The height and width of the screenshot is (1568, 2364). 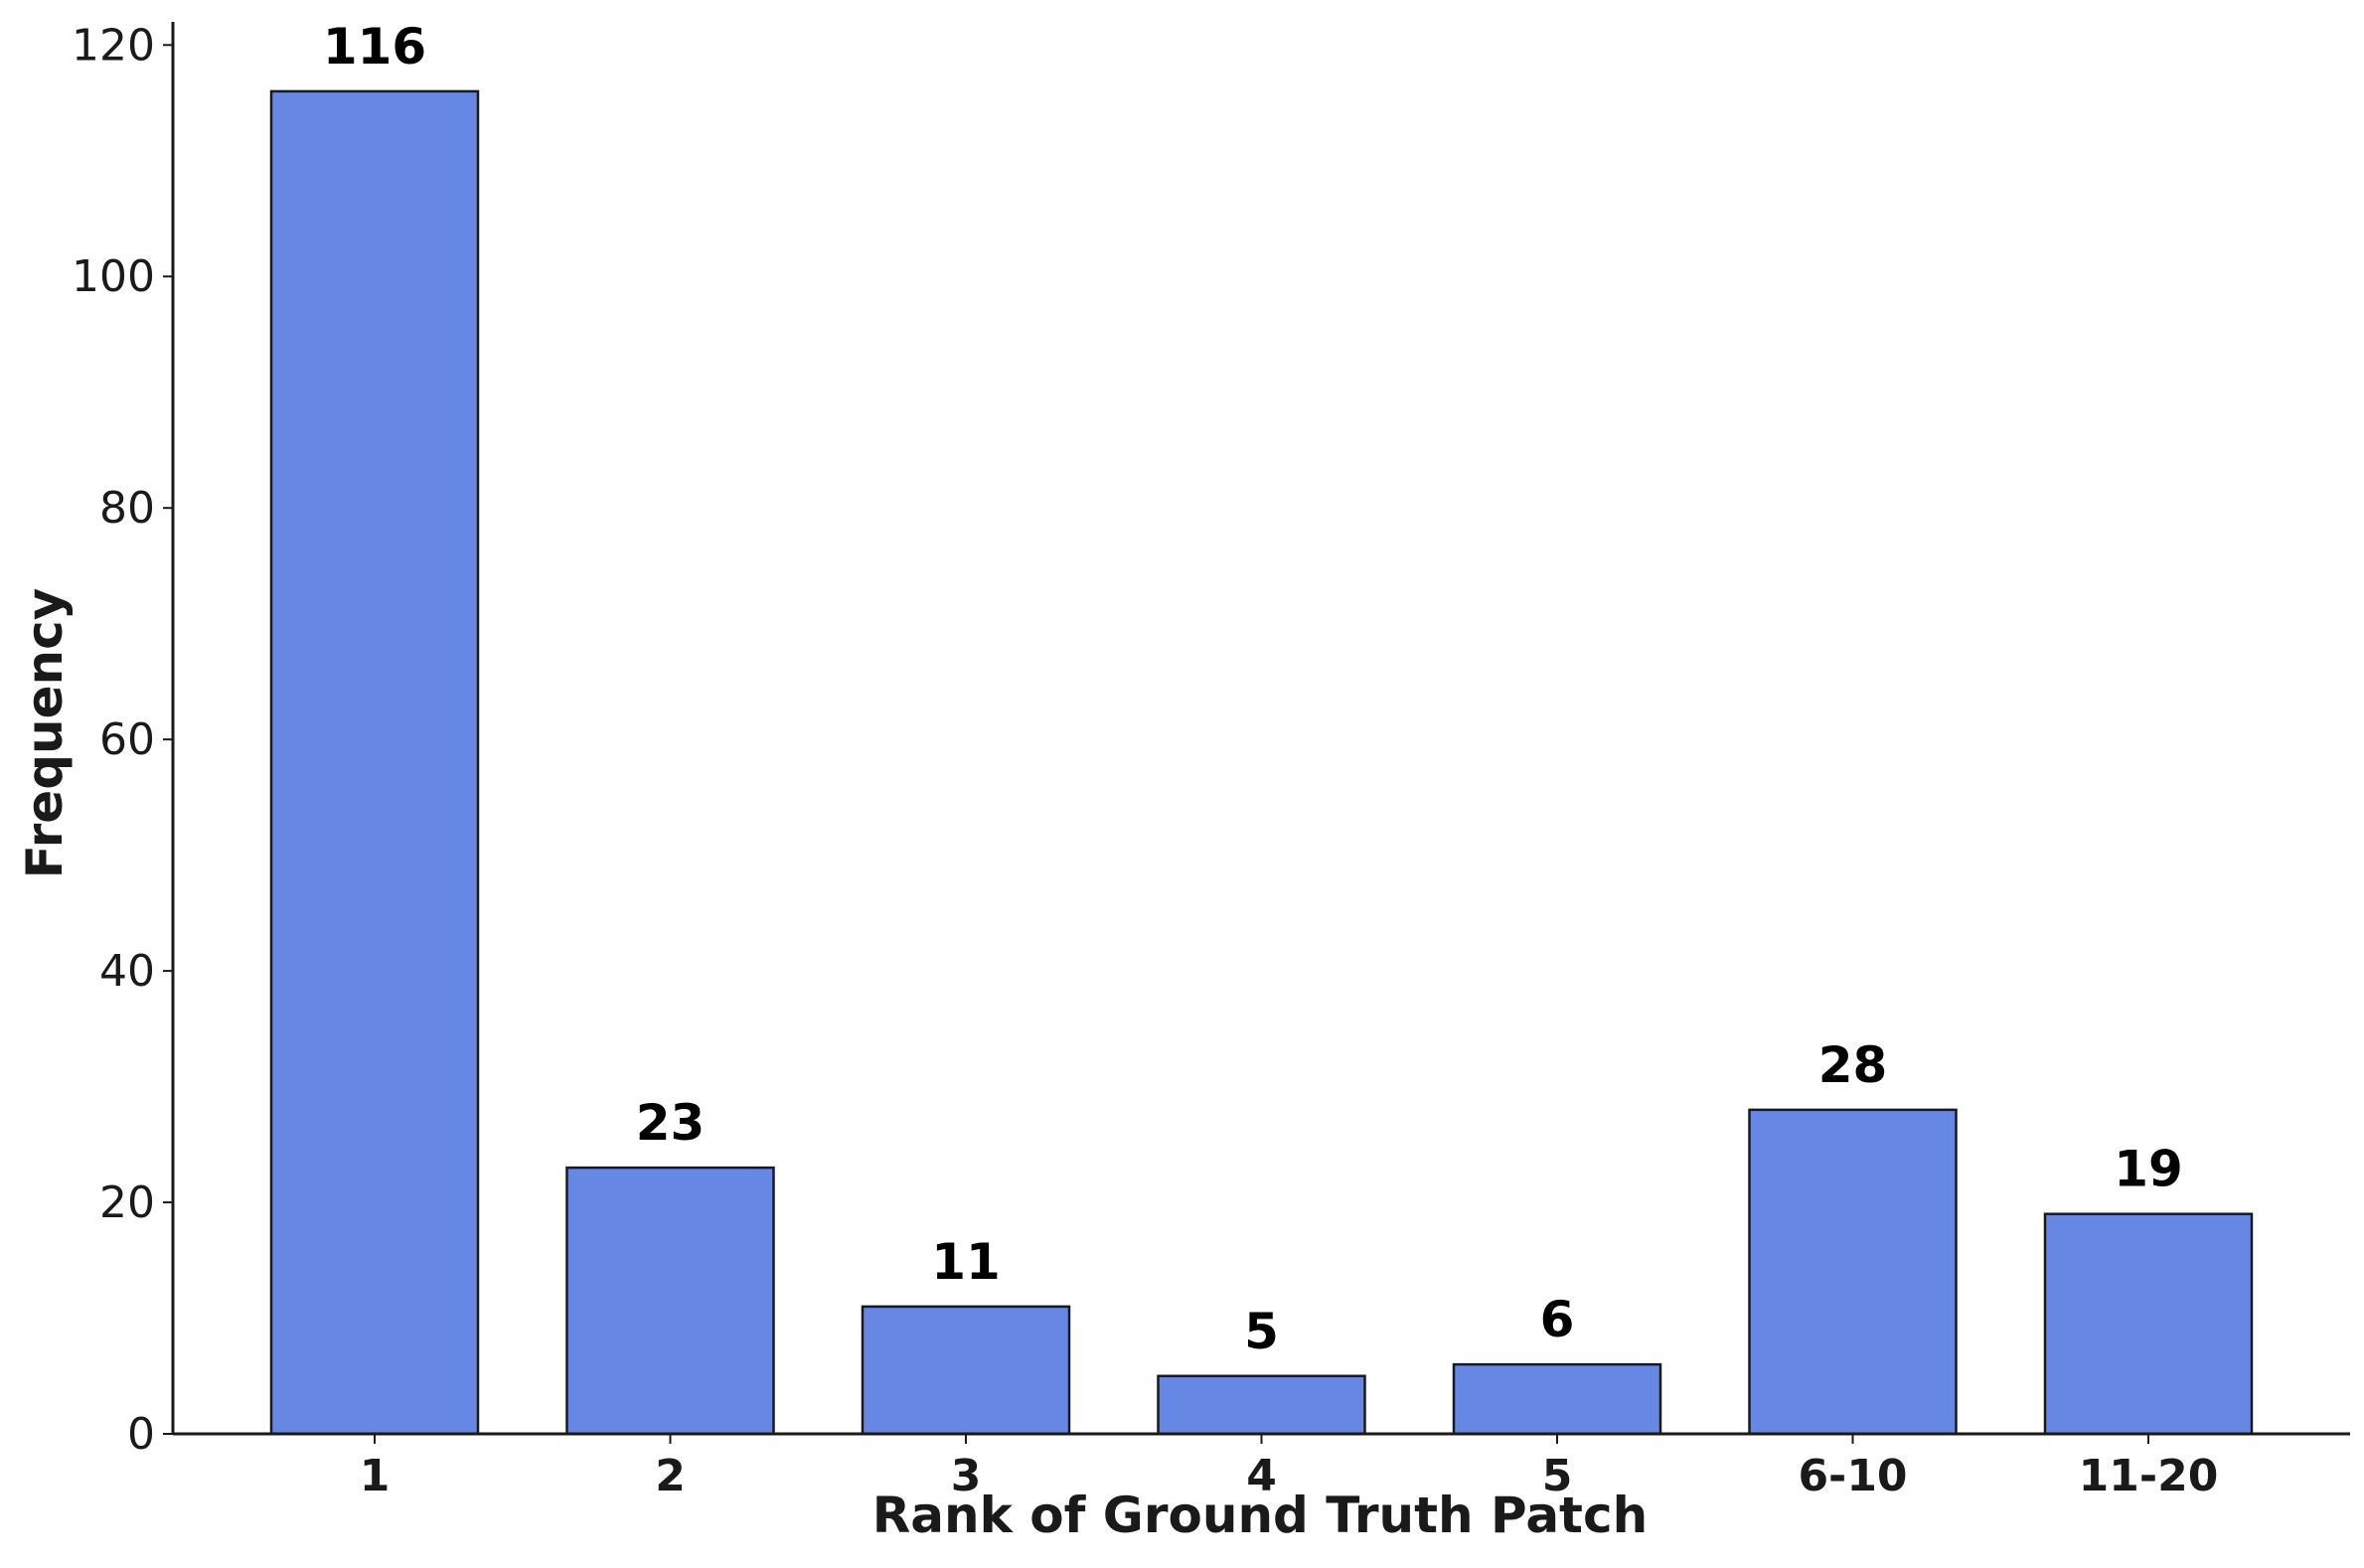 I want to click on y-tick-label-80: 80, so click(x=127, y=508).